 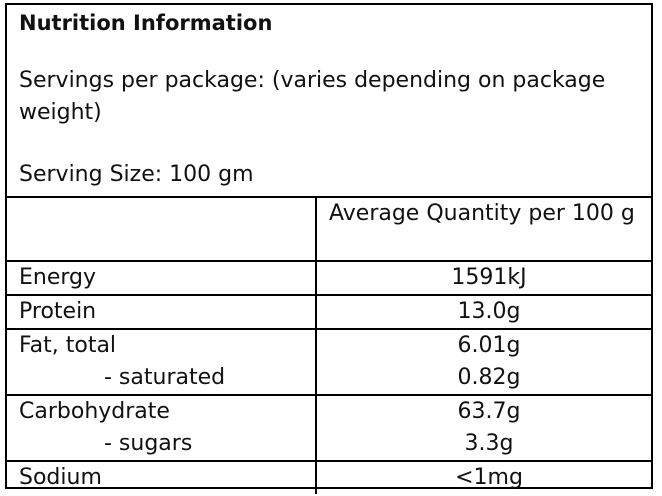 What do you see at coordinates (162, 362) in the screenshot?
I see `nutrient-labels: Fat, total - saturated` at bounding box center [162, 362].